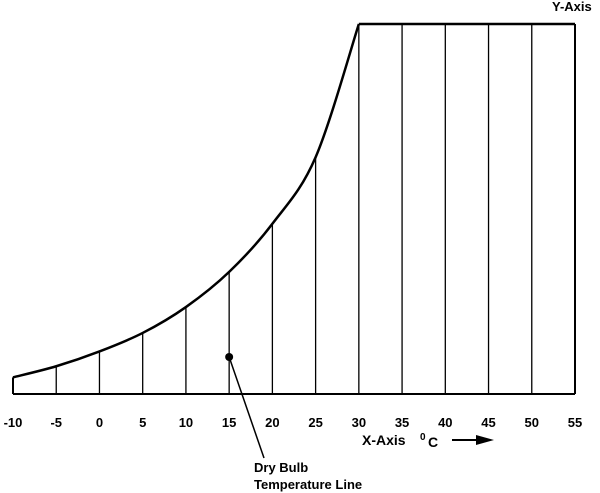 This screenshot has width=600, height=493. I want to click on x-tick-label: 15, so click(229, 422).